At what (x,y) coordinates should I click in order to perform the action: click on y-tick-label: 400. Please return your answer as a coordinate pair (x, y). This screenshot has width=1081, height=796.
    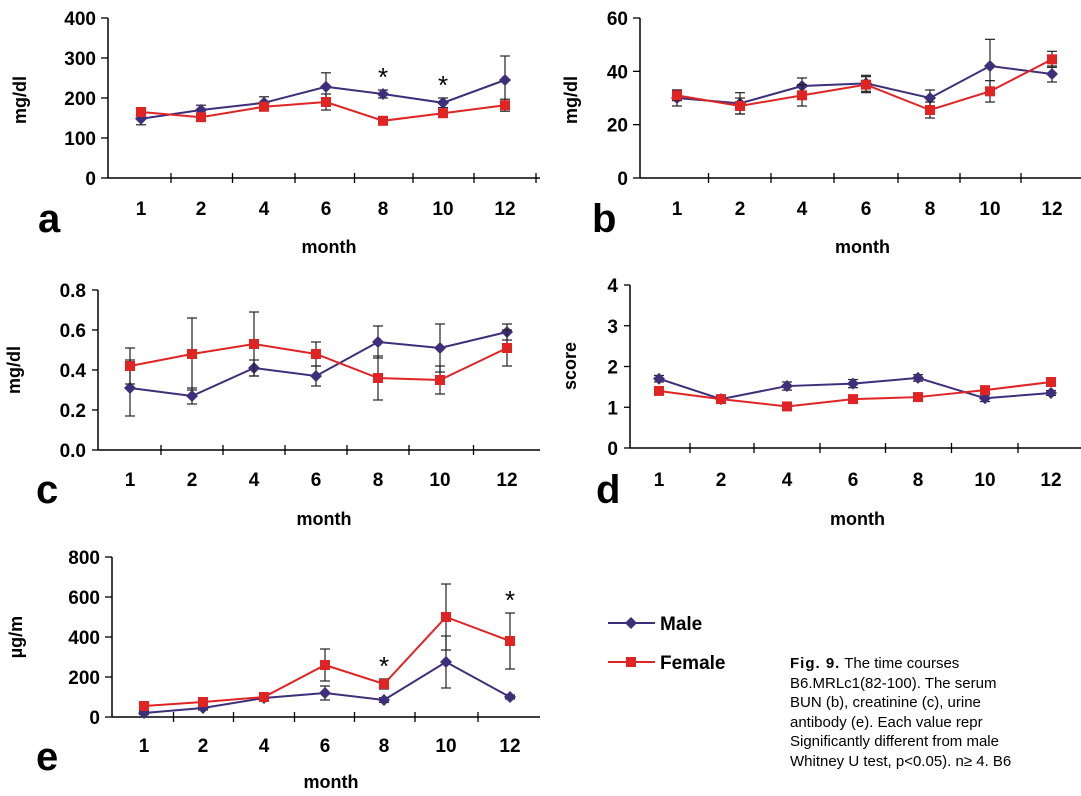
    Looking at the image, I should click on (80, 19).